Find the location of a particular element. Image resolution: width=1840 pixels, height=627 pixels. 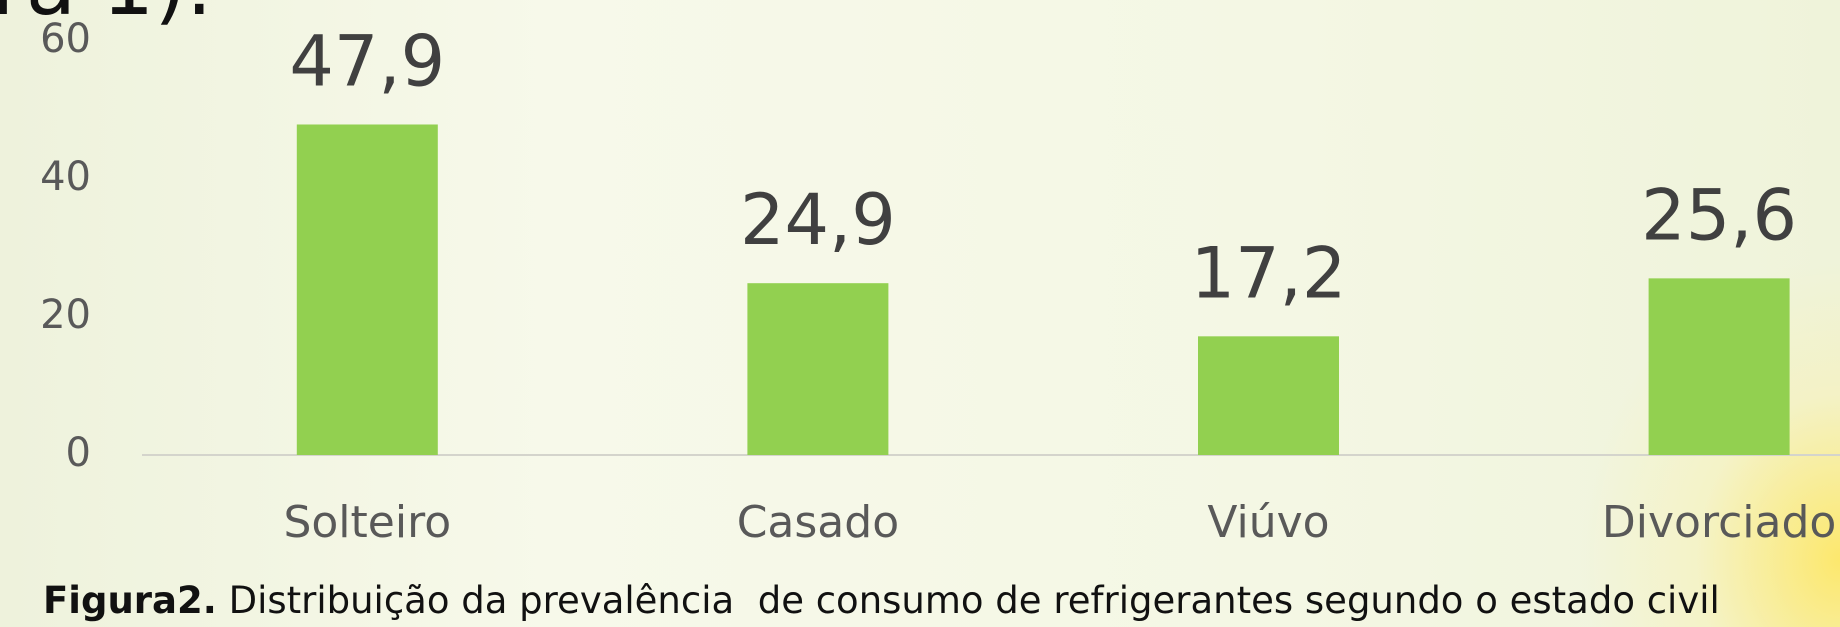

cropped-heading: ra 1). is located at coordinates (106, 17).